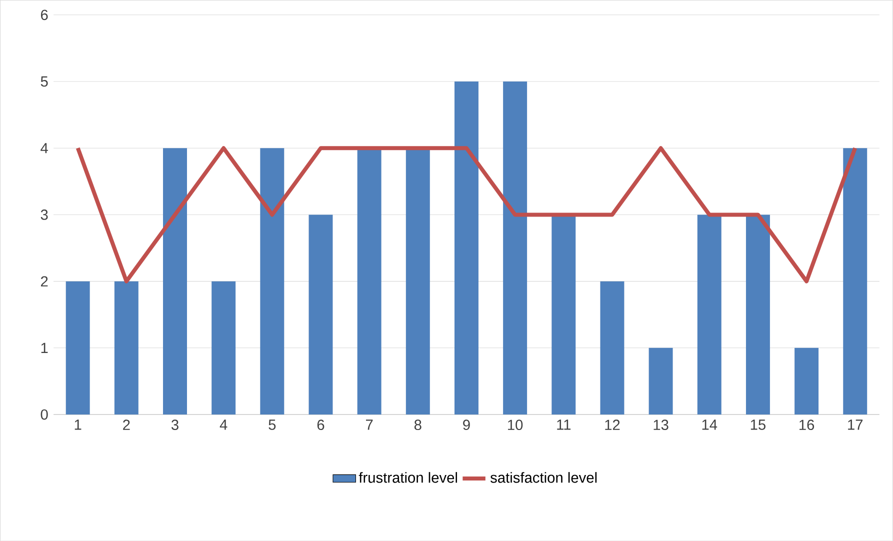  Describe the element at coordinates (418, 425) in the screenshot. I see `x-tick-label: 8` at that location.